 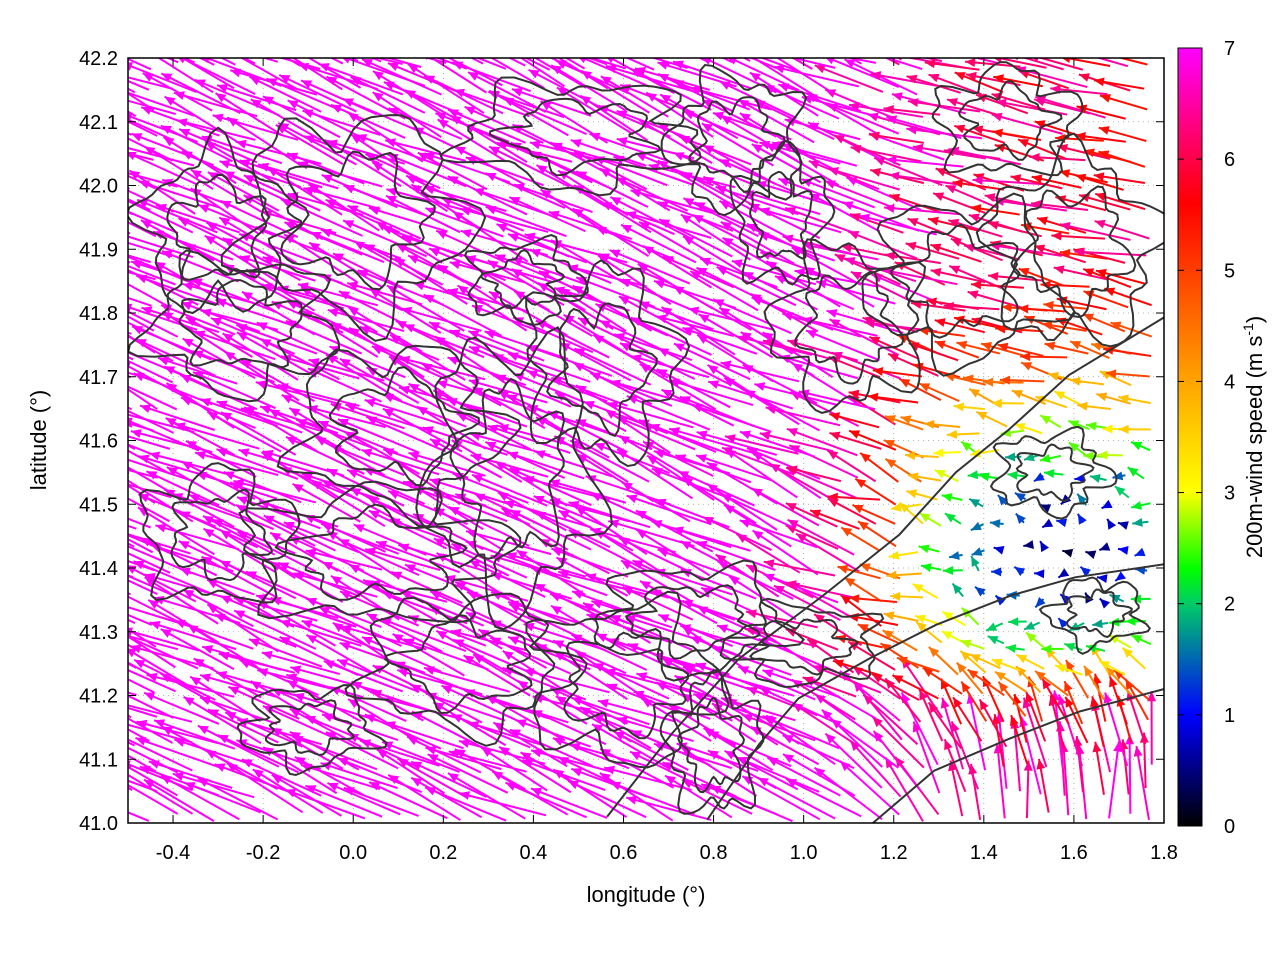 I want to click on colorbar-tick-label: 0, so click(x=1229, y=827).